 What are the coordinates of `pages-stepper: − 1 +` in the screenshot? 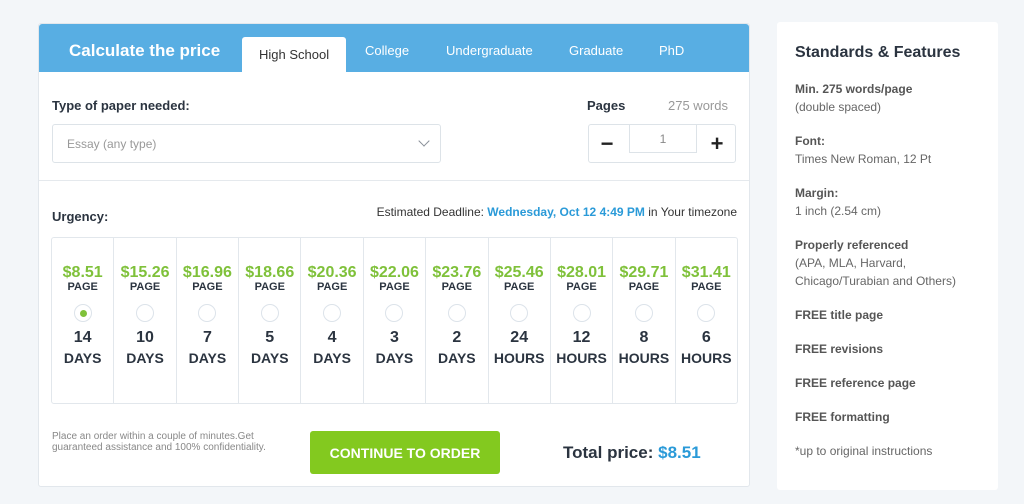 It's located at (662, 143).